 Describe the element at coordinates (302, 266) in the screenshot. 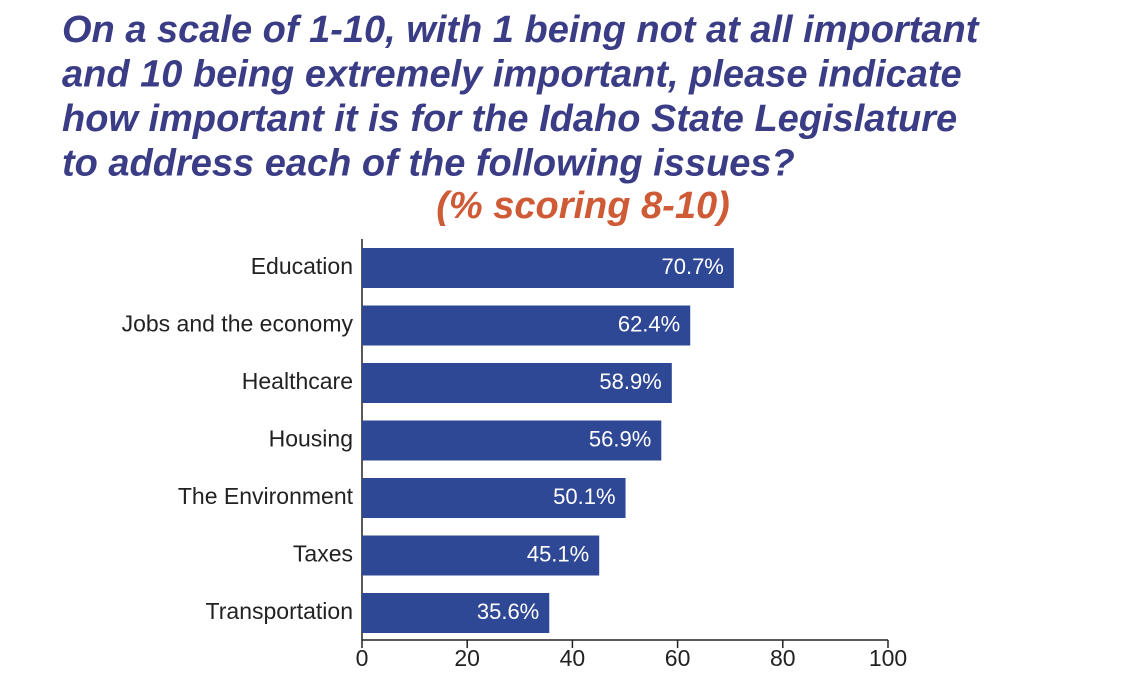

I see `category-label: Education` at that location.